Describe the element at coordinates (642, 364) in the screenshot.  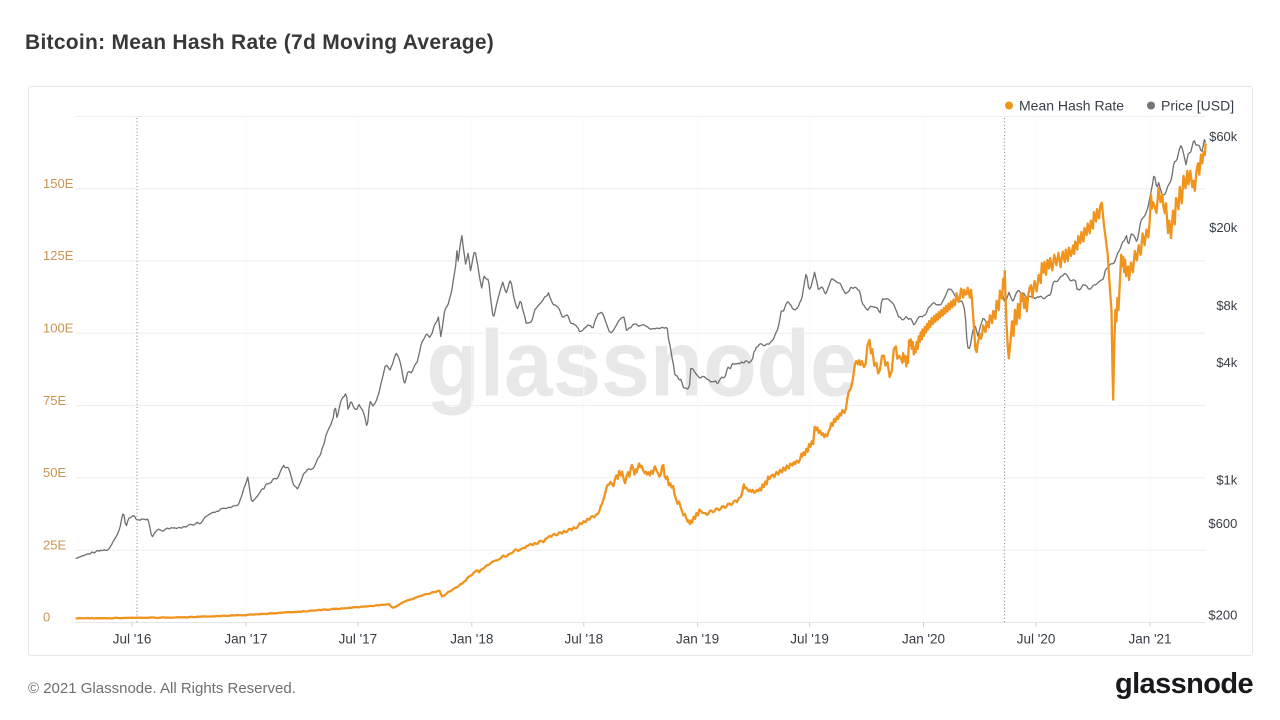
I see `svg-text: glassnode` at that location.